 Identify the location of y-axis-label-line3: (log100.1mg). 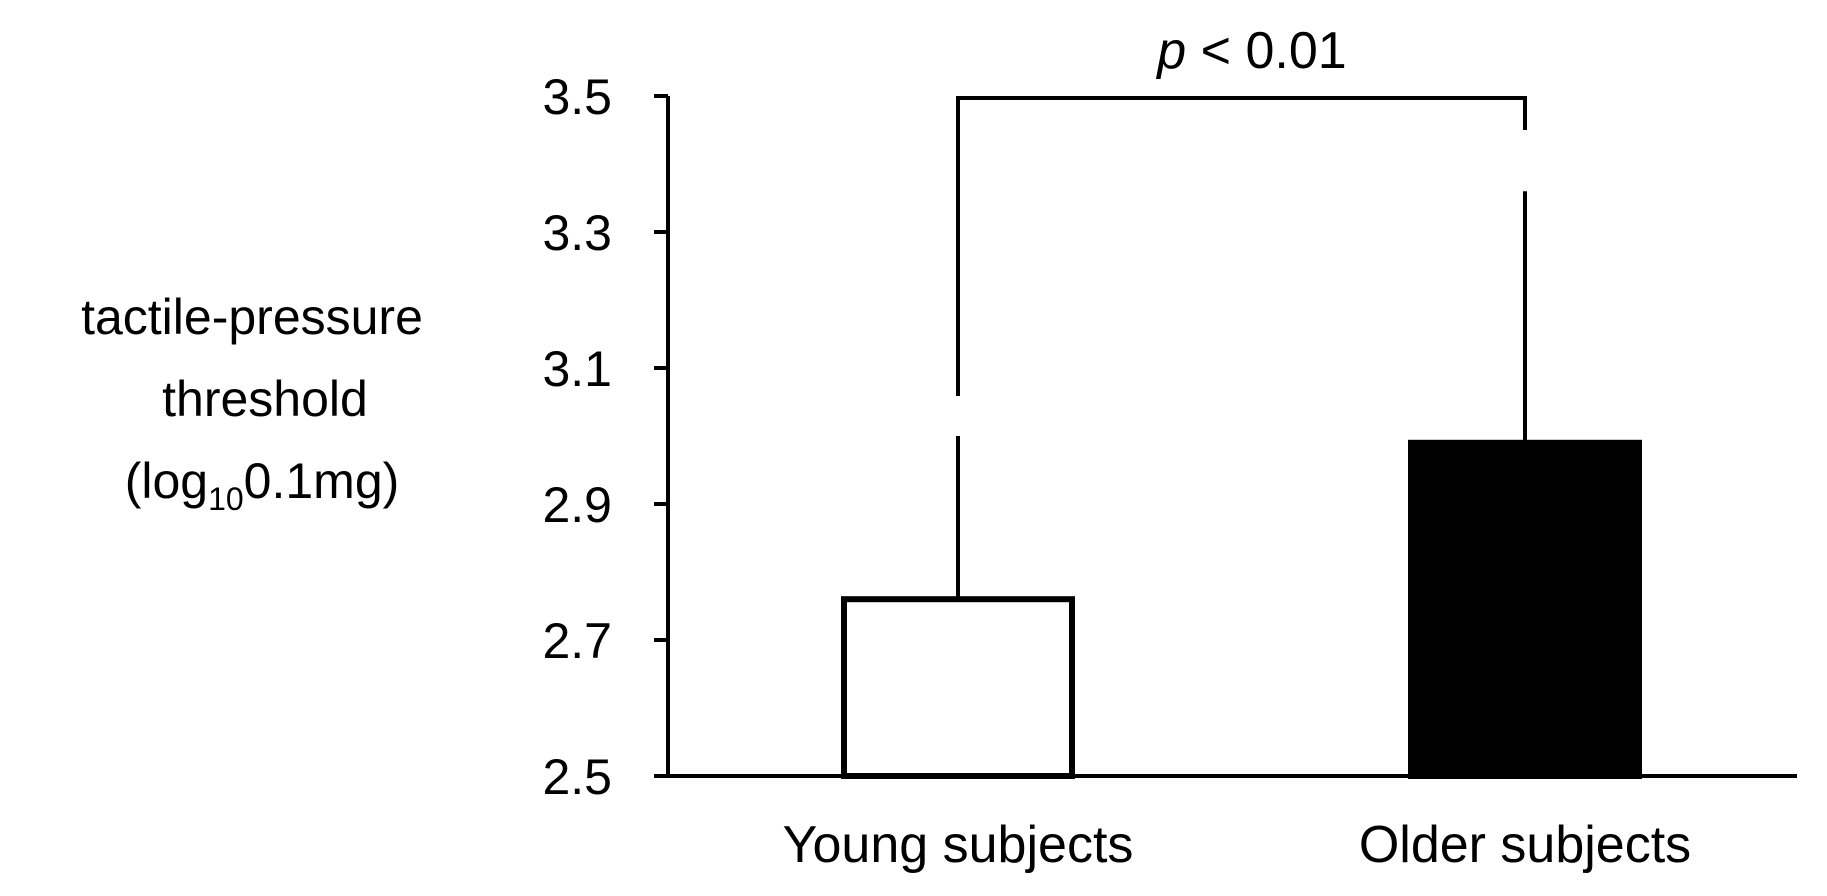
(262, 485).